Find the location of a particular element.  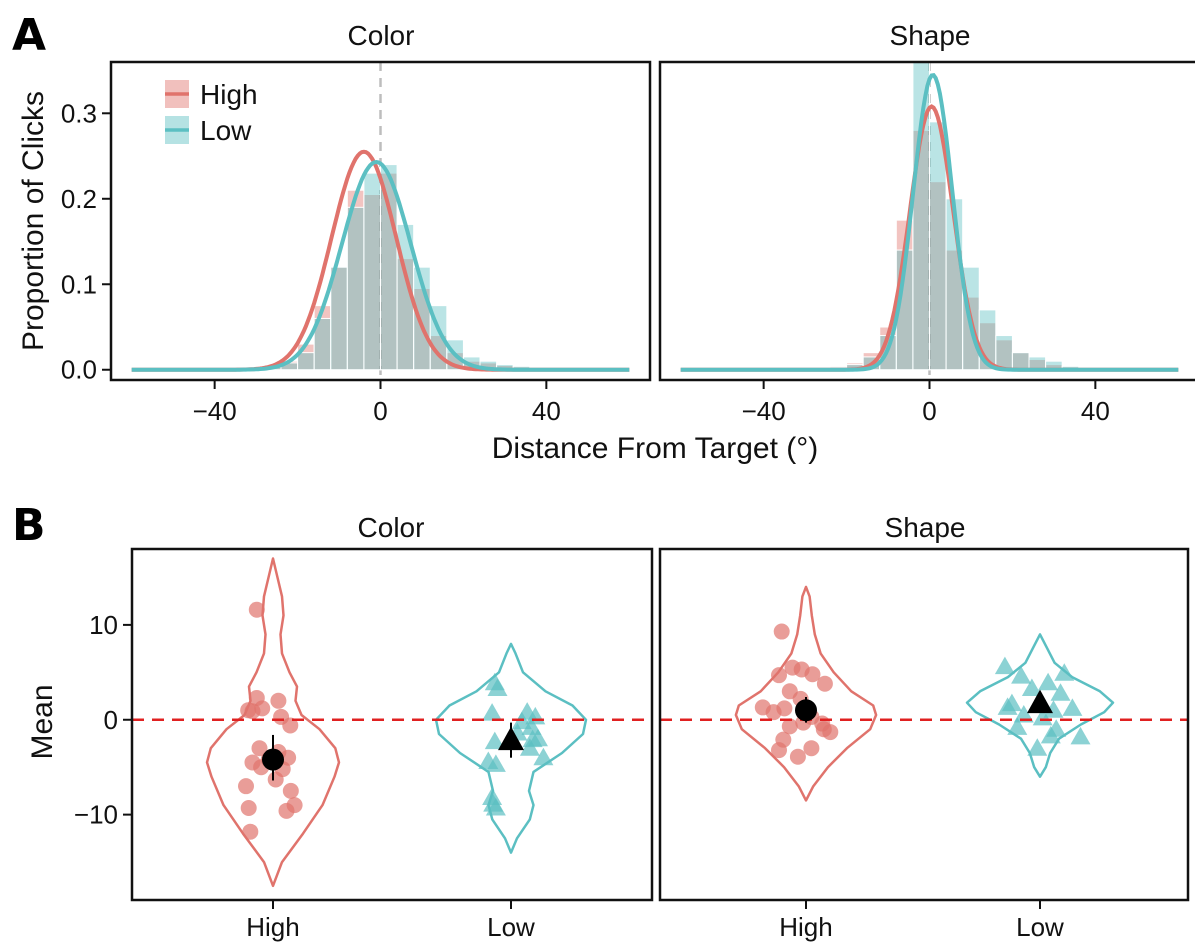

facet-title-b-color: Color is located at coordinates (391, 527).